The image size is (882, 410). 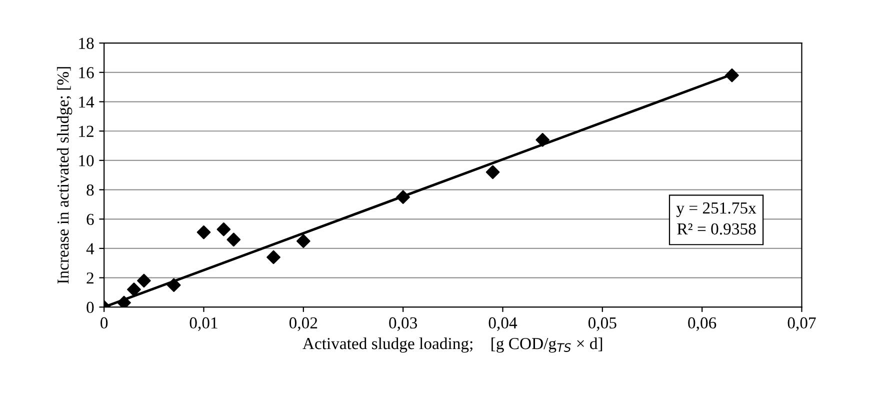 What do you see at coordinates (86, 102) in the screenshot?
I see `y-tick-label: 14` at bounding box center [86, 102].